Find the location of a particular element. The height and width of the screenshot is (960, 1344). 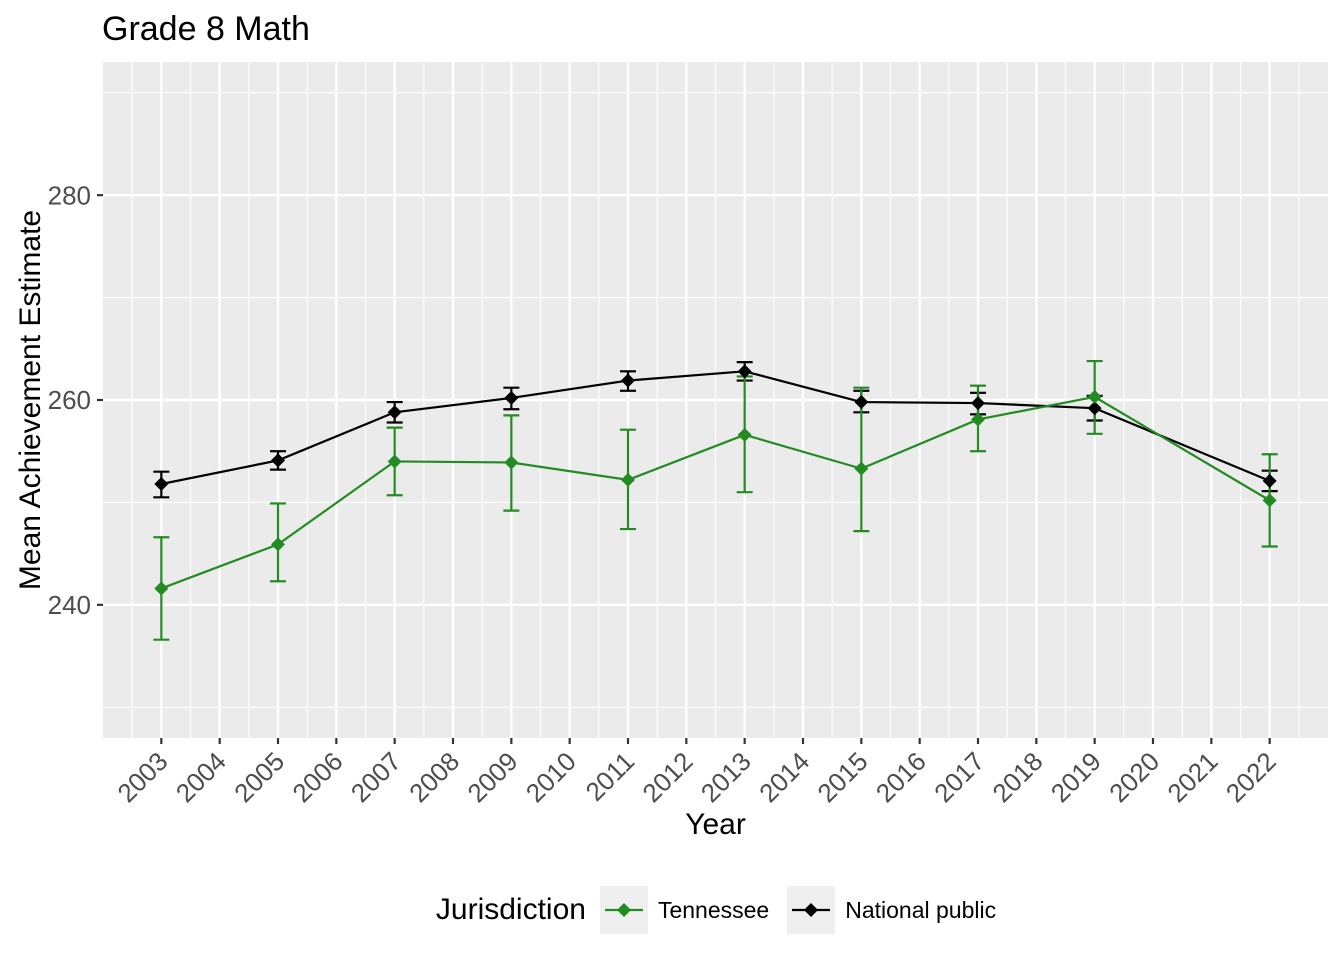

x-tick-label: 2013 is located at coordinates (726, 777).